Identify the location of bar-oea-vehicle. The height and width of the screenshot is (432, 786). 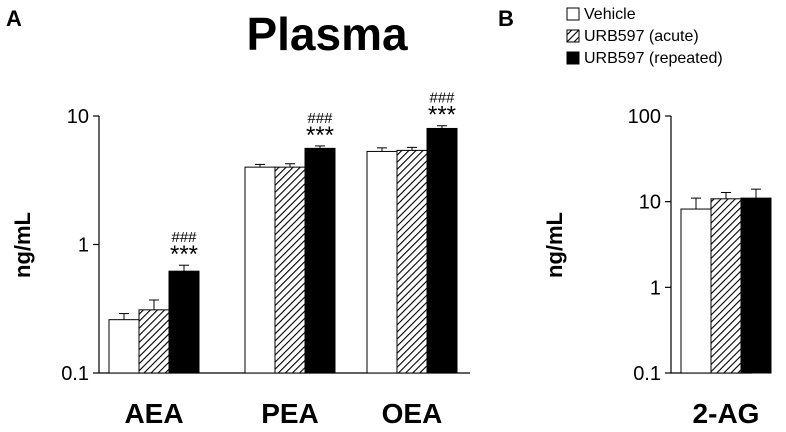
(382, 262).